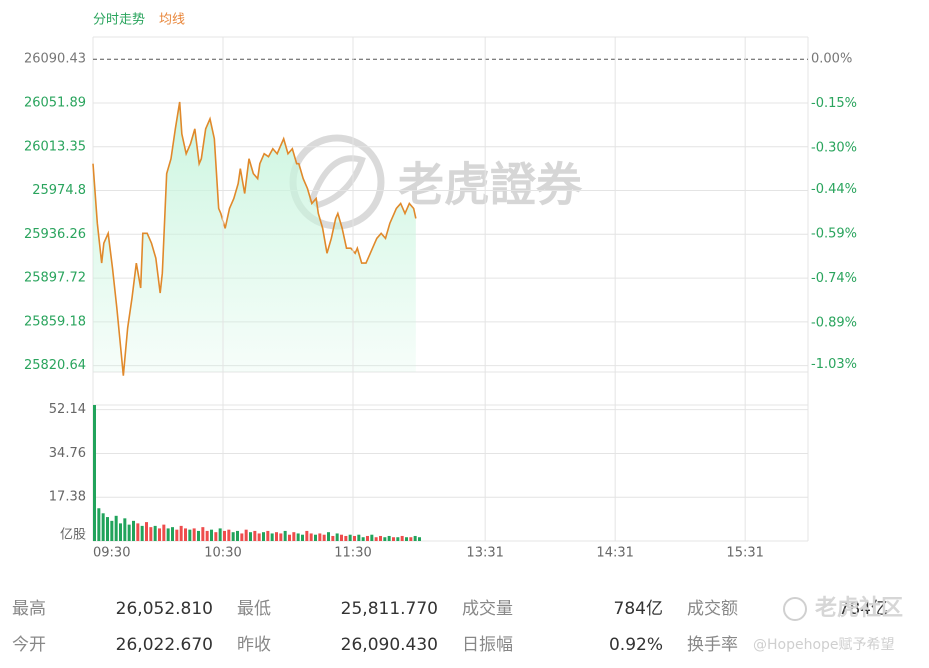  What do you see at coordinates (834, 278) in the screenshot?
I see `y2-tick-label: -0.74%` at bounding box center [834, 278].